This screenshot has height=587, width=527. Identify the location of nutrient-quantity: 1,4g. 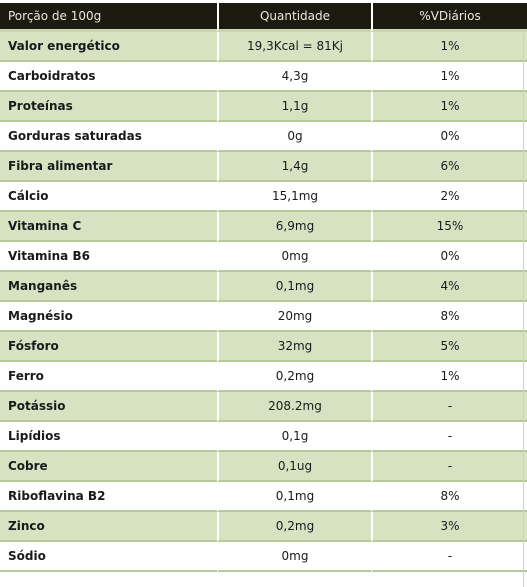
(294, 167).